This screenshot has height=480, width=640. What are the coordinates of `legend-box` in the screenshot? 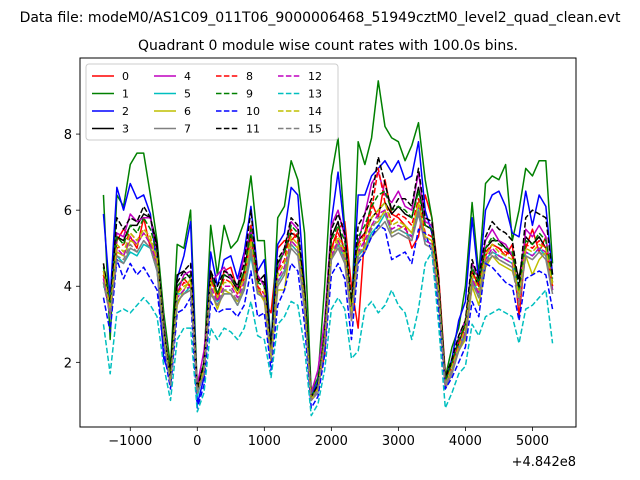 It's located at (212, 102).